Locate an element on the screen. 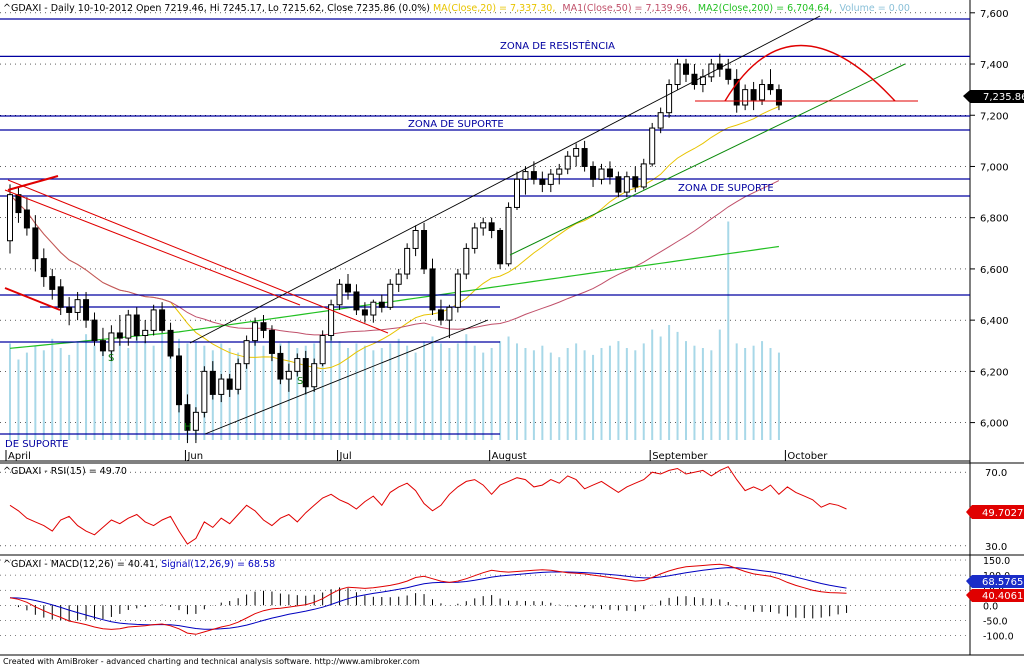 Image resolution: width=1024 pixels, height=667 pixels. macd-badge-value: 40.4061 is located at coordinates (1002, 596).